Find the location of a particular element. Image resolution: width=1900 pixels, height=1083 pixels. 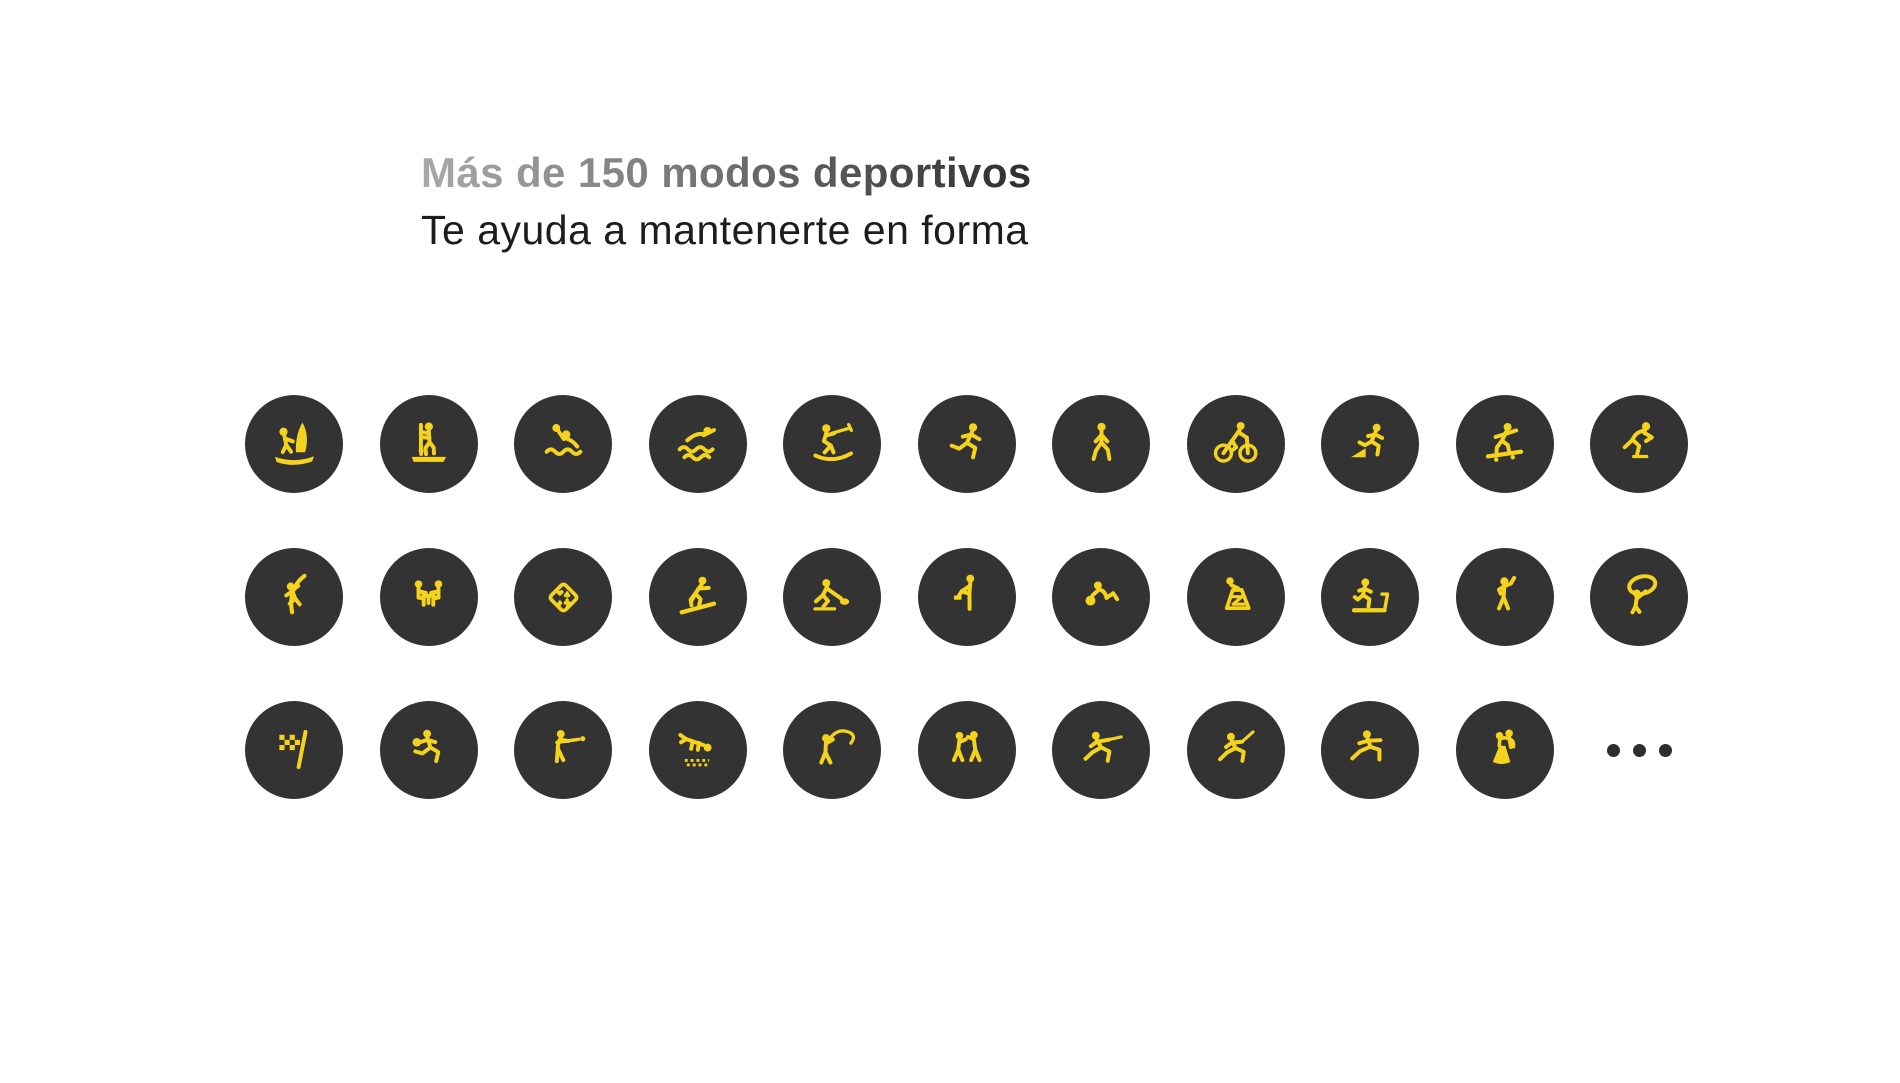

stair-climbing-icon is located at coordinates (1235, 597).